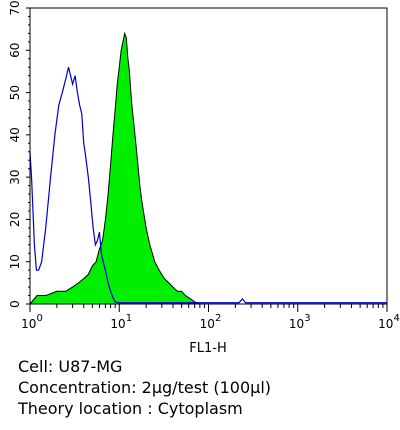 This screenshot has height=430, width=400. Describe the element at coordinates (32, 322) in the screenshot. I see `x-tick-label: 10⁰` at that location.